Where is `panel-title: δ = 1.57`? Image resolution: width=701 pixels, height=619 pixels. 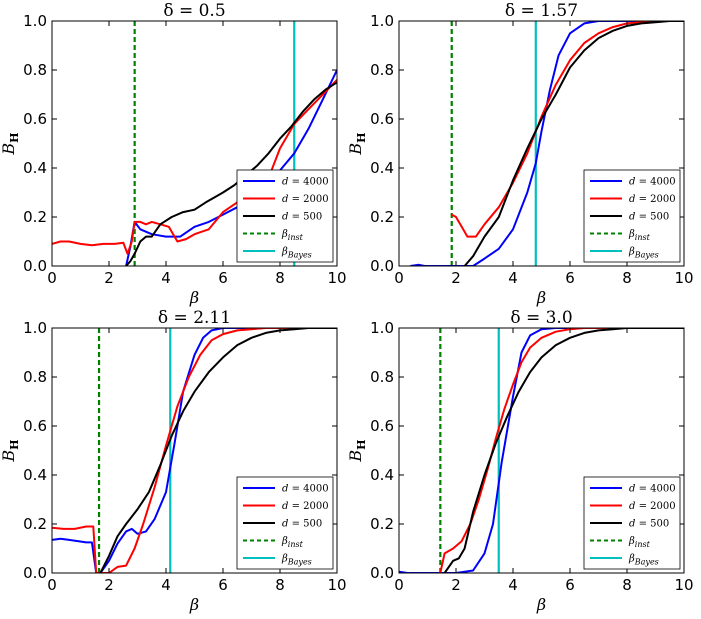 panel-title: δ = 1.57 is located at coordinates (541, 11).